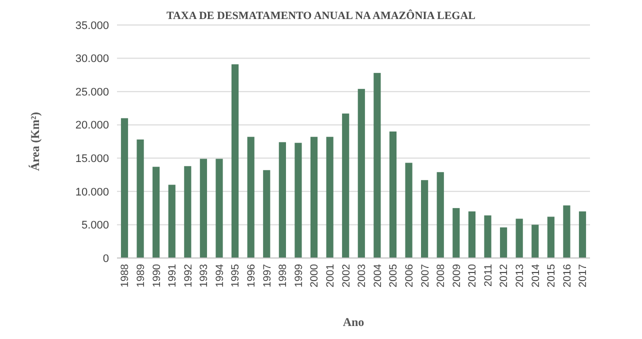 The height and width of the screenshot is (339, 642). I want to click on x-tick-label: 2010, so click(472, 276).